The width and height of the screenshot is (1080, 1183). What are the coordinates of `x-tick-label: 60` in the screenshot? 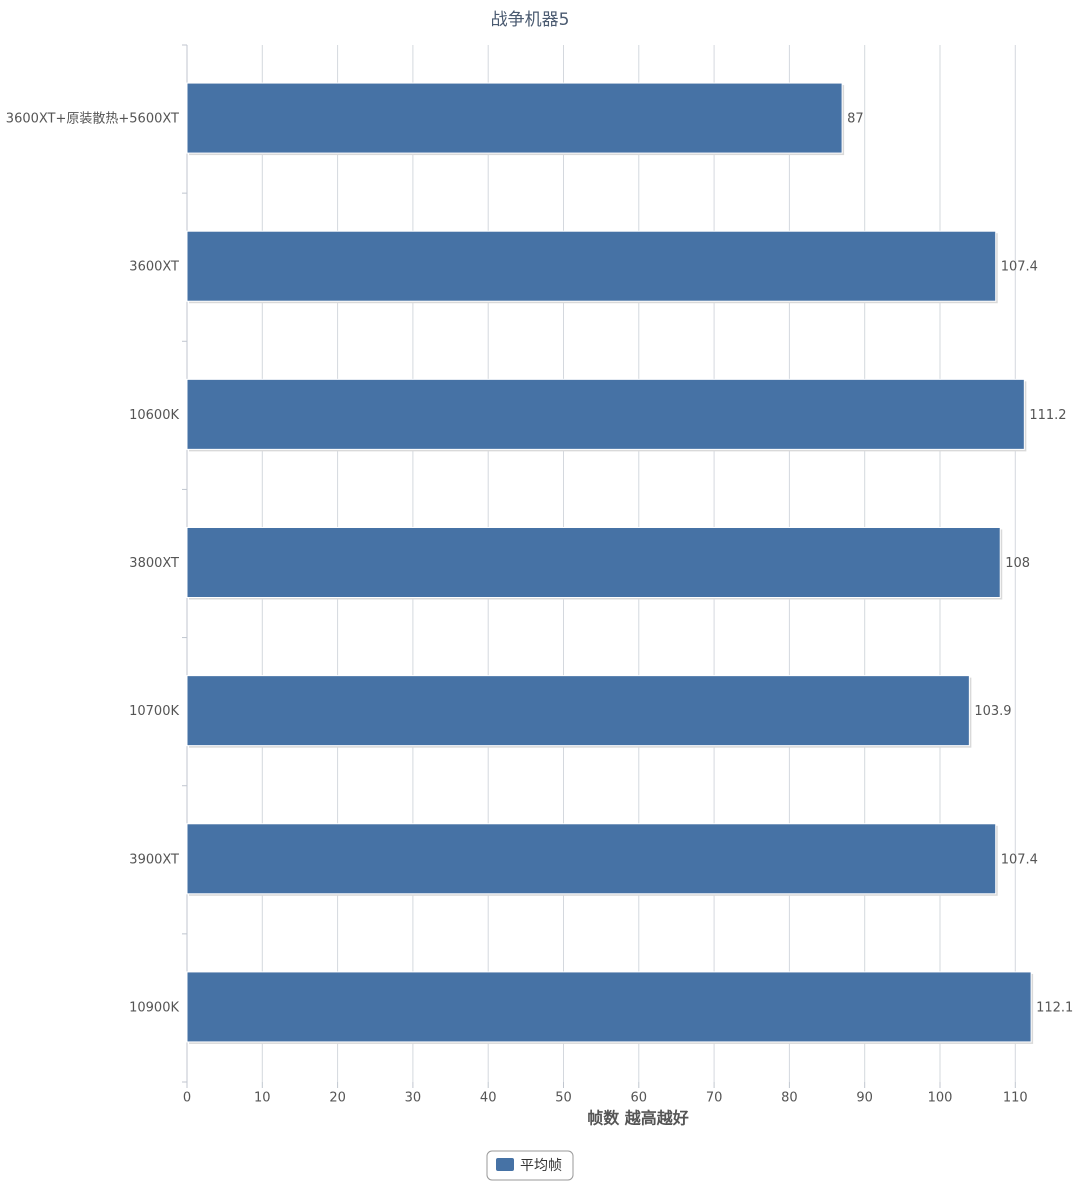 It's located at (639, 1098).